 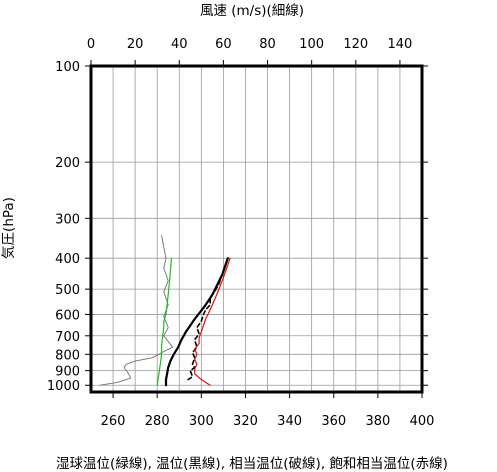 I want to click on x-top-tick-label: 120, so click(x=355, y=44).